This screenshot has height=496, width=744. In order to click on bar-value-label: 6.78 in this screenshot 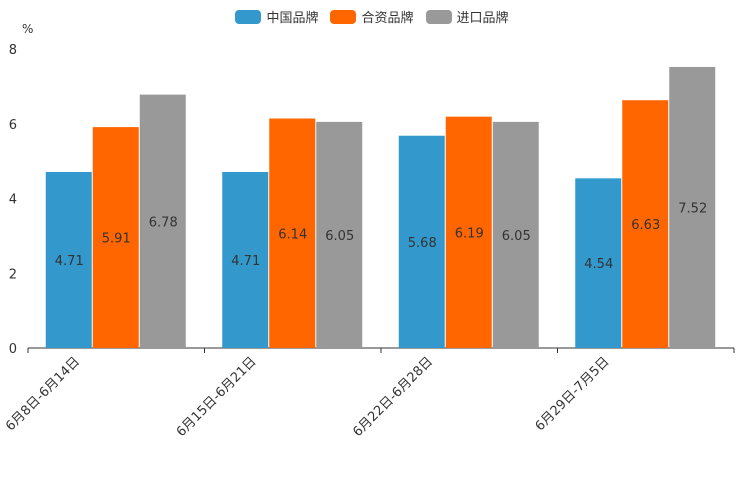, I will do `click(163, 222)`.